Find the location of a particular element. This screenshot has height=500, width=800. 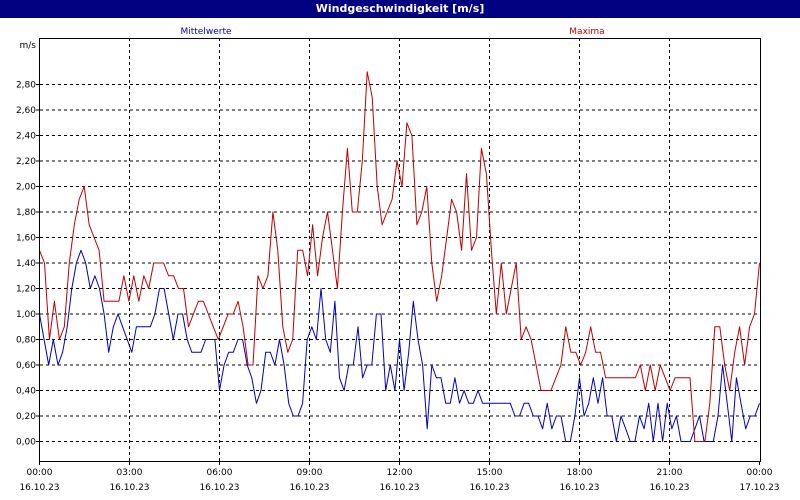

x-tick-time-label: 03:00 is located at coordinates (130, 473).